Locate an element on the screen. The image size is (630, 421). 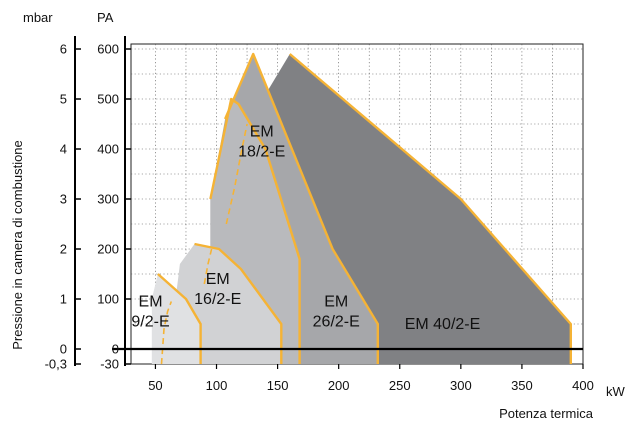
mbar-tick-label: 2 is located at coordinates (63, 249).